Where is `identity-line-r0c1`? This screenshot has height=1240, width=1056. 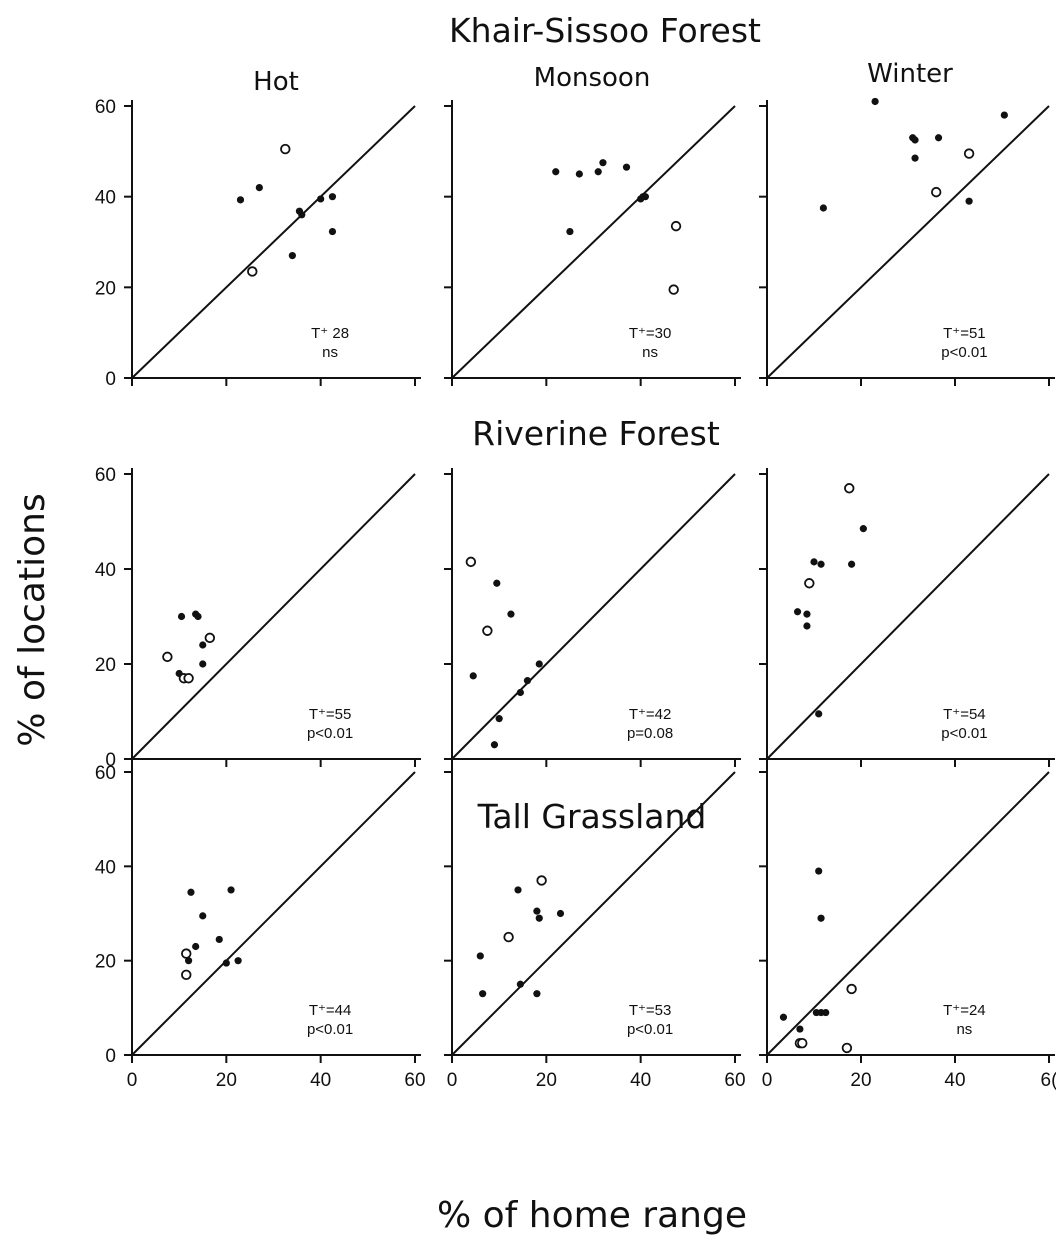
identity-line-r0c1 is located at coordinates (593, 242).